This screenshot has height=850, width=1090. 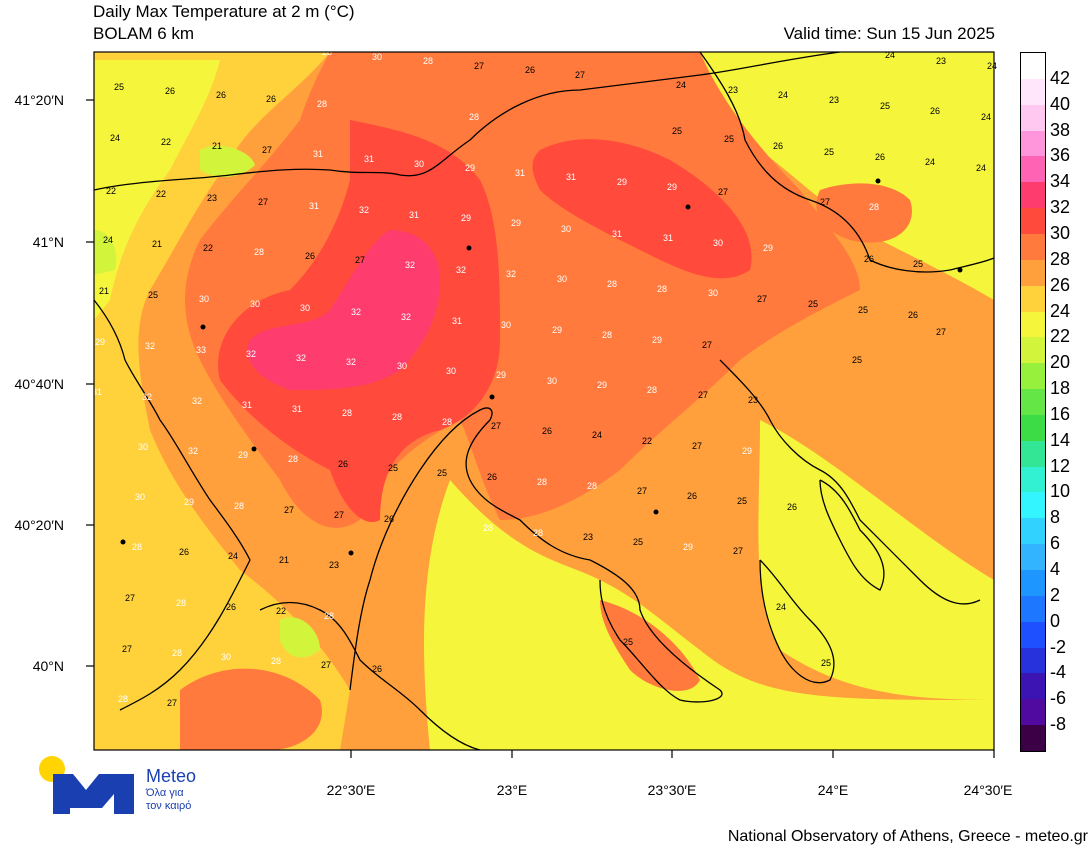 What do you see at coordinates (1033, 402) in the screenshot?
I see `color-legend` at bounding box center [1033, 402].